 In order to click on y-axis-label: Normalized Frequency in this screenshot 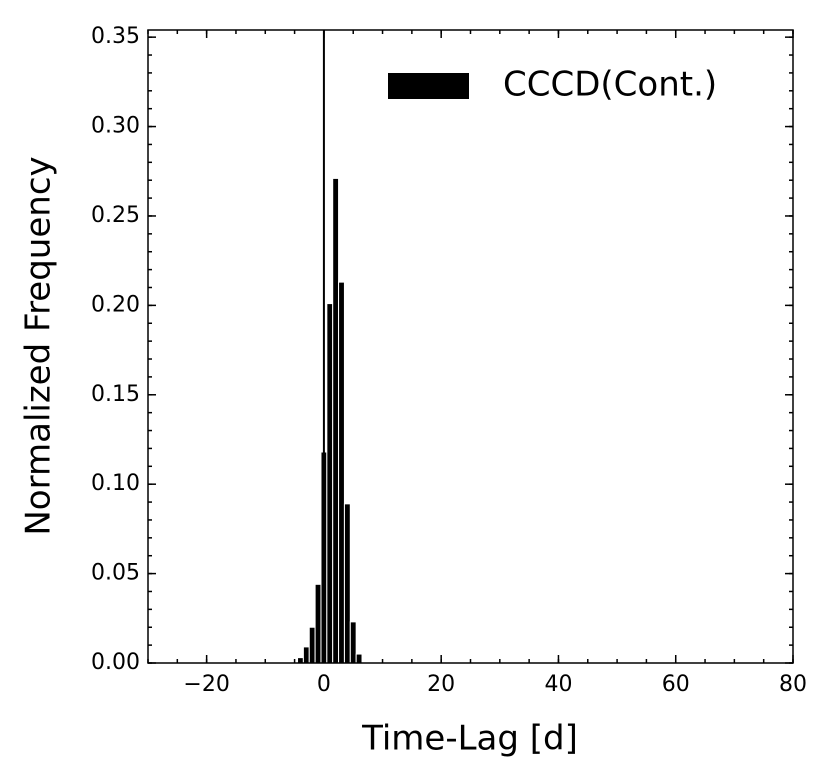, I will do `click(39, 345)`.